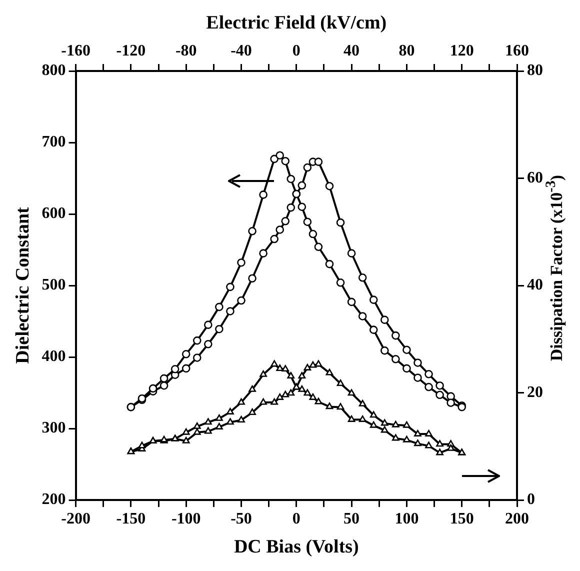 This screenshot has width=580, height=571. What do you see at coordinates (131, 51) in the screenshot?
I see `x2-tick-label: -120` at bounding box center [131, 51].